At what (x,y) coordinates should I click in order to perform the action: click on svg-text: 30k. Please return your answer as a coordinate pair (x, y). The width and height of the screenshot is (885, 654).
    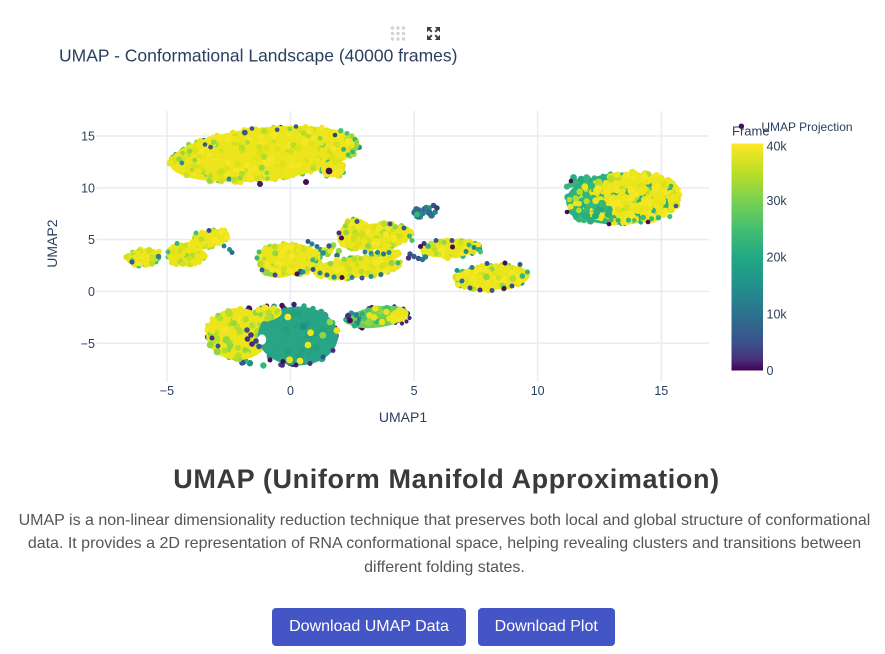
    Looking at the image, I should click on (777, 201).